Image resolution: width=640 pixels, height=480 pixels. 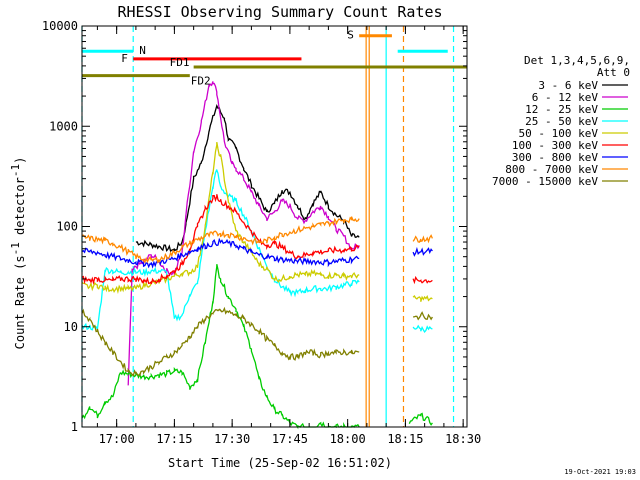 I want to click on x-axis-label: Start Time (25-Sep-02 16:51:02), so click(x=280, y=463).